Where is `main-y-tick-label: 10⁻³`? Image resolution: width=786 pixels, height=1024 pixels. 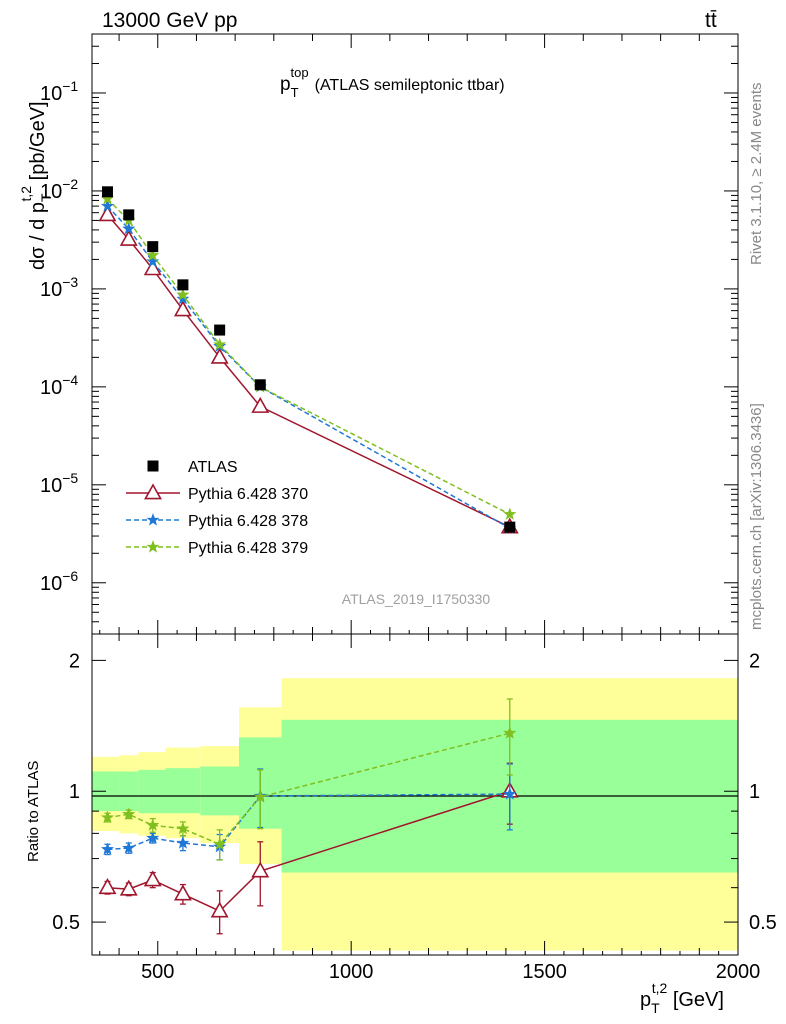 main-y-tick-label: 10⁻³ is located at coordinates (59, 287).